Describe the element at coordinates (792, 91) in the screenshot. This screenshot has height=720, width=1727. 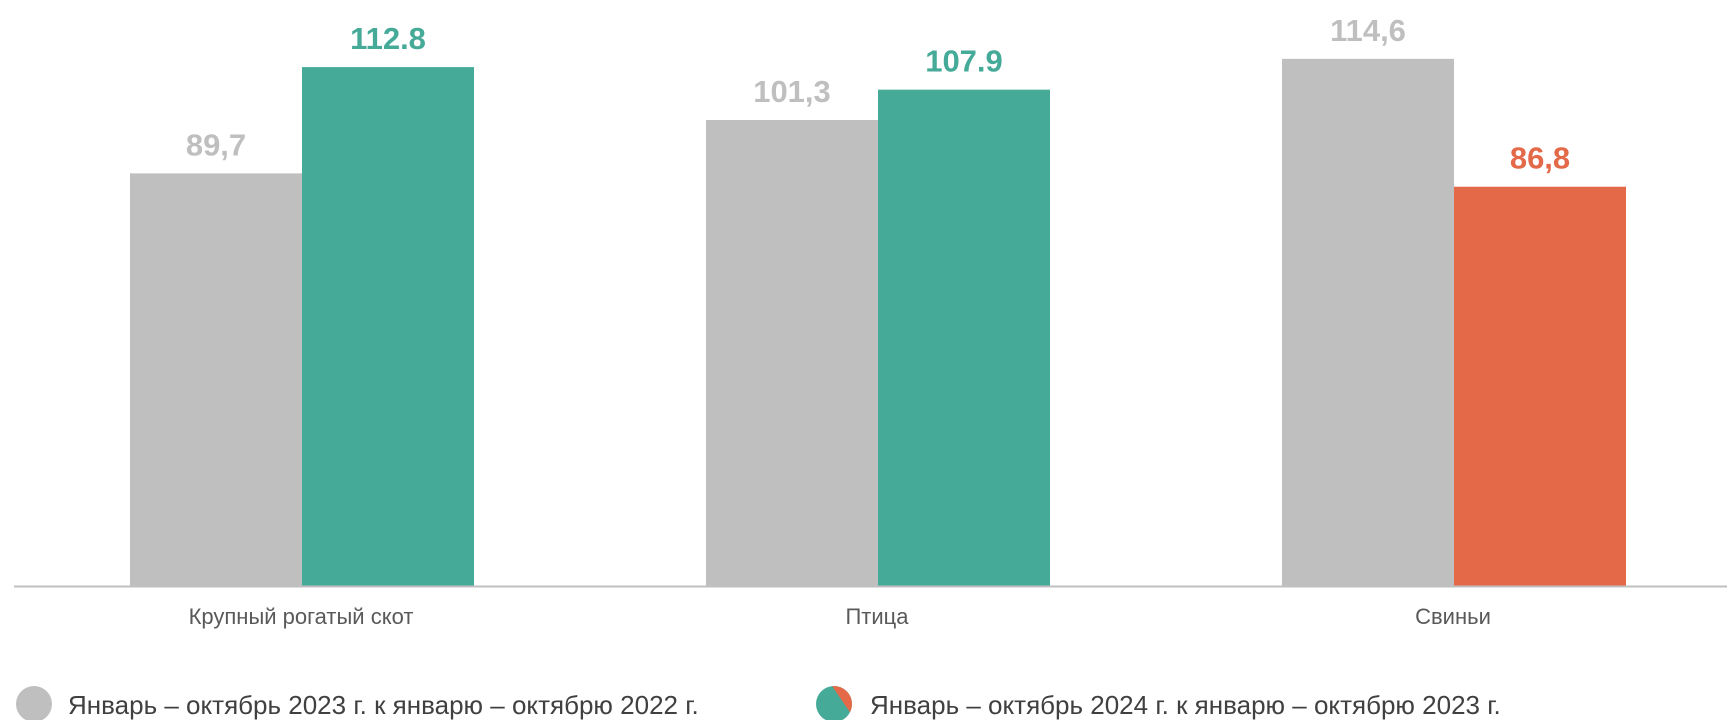
I see `value-label-series-1-2: 101,3` at that location.